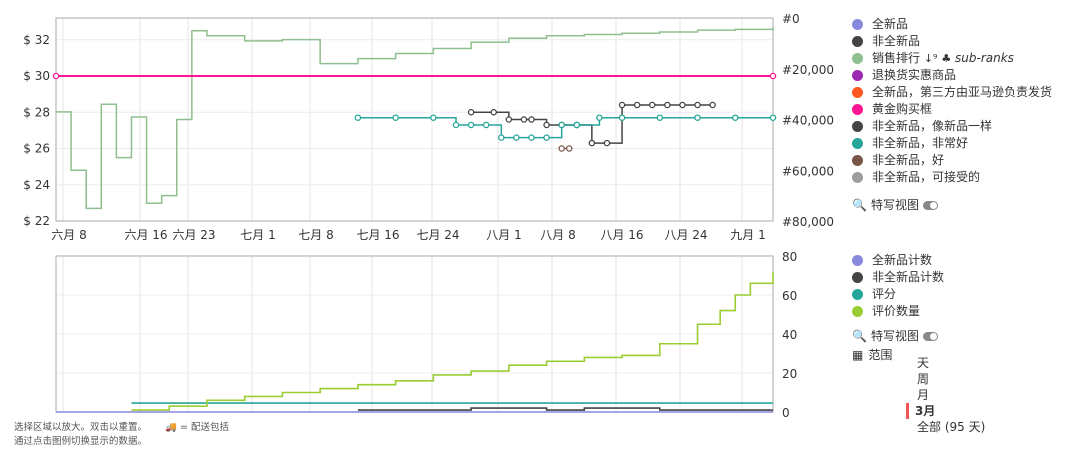 This screenshot has height=454, width=1080. What do you see at coordinates (81, 441) in the screenshot?
I see `footer-toggle-hint: 通过点击图例切换显示的数据。` at bounding box center [81, 441].